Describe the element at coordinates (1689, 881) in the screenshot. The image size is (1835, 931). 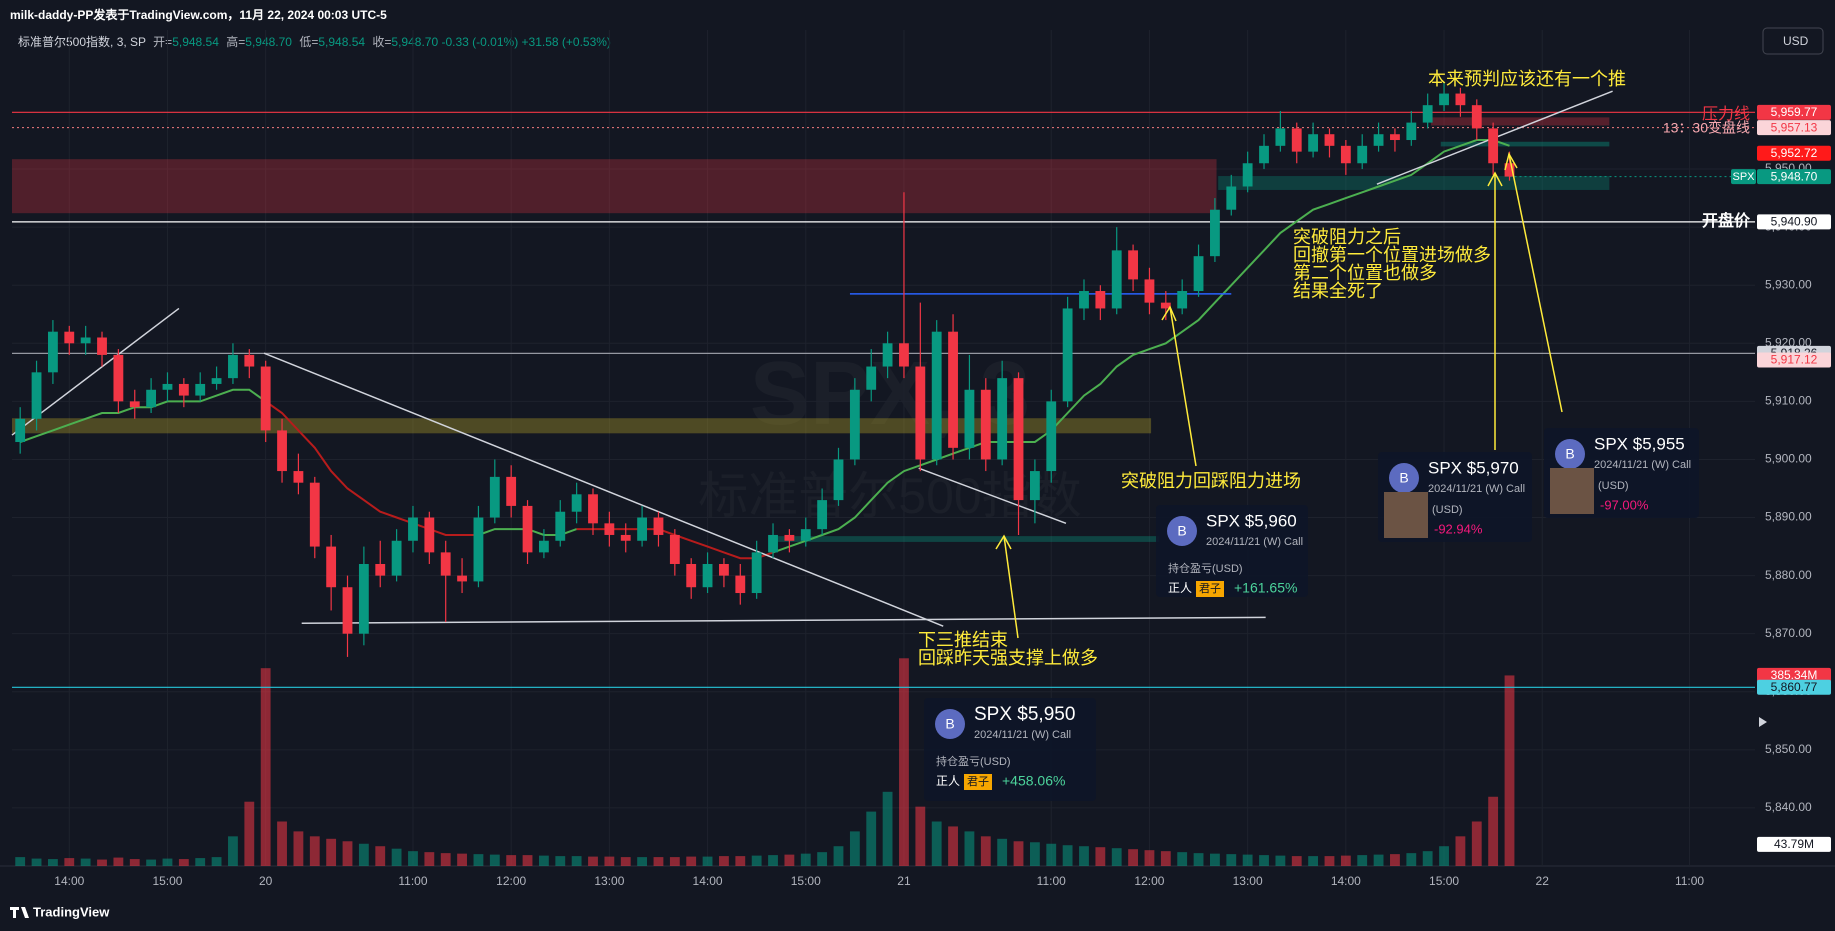
I see `x-tick-label: 11:00` at that location.